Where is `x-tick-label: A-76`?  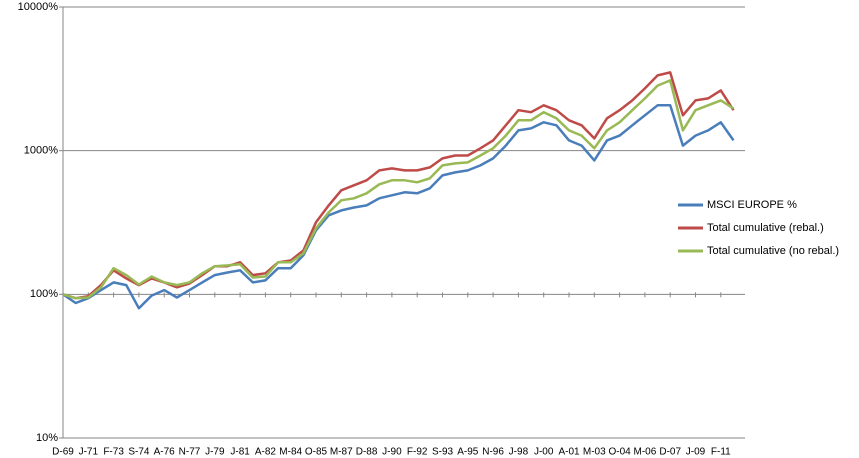
x-tick-label: A-76 is located at coordinates (165, 452).